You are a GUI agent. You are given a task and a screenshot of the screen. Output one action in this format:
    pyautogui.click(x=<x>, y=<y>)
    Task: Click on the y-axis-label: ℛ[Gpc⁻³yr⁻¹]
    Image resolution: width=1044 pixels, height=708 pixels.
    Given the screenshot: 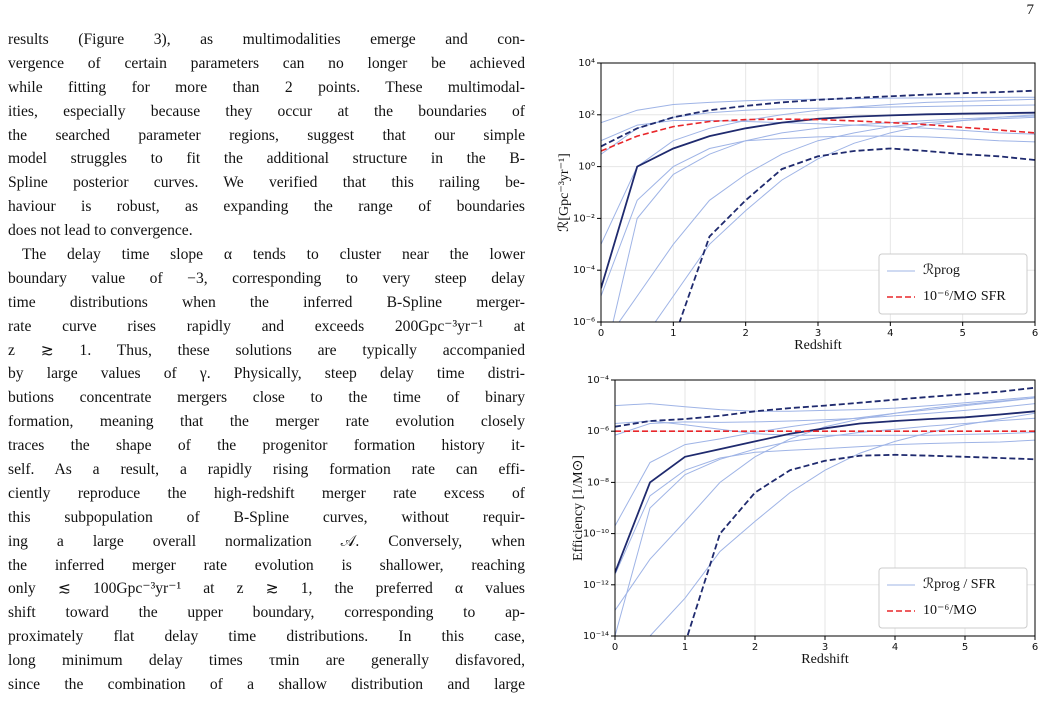 What is the action you would take?
    pyautogui.click(x=564, y=192)
    